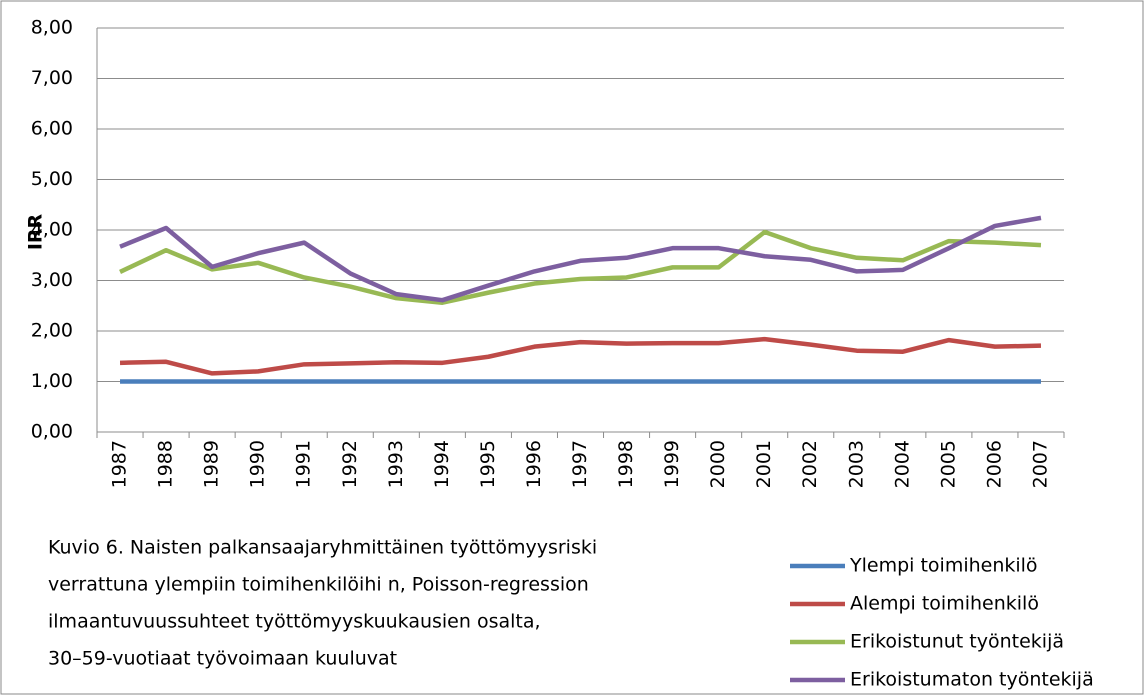  I want to click on y-tick-label: 3,00, so click(52, 280).